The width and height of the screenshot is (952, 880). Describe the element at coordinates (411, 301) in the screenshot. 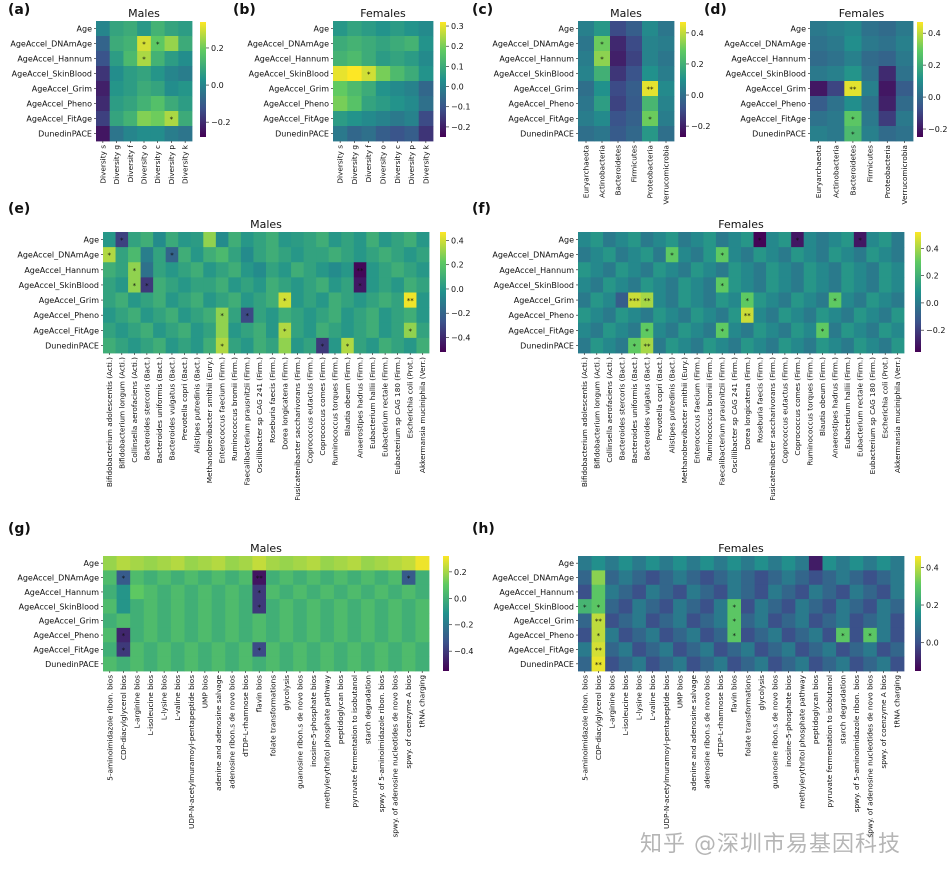

I see `significance-marker: **` at that location.